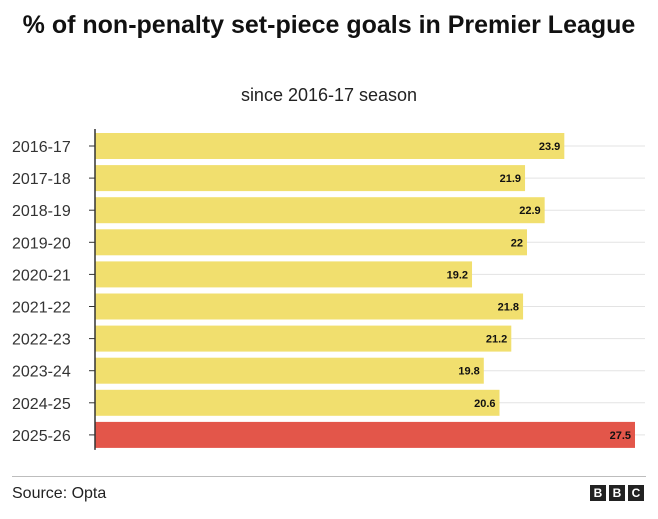 The image size is (658, 519). Describe the element at coordinates (41, 404) in the screenshot. I see `tick-label-2024-25: 2024-25` at that location.